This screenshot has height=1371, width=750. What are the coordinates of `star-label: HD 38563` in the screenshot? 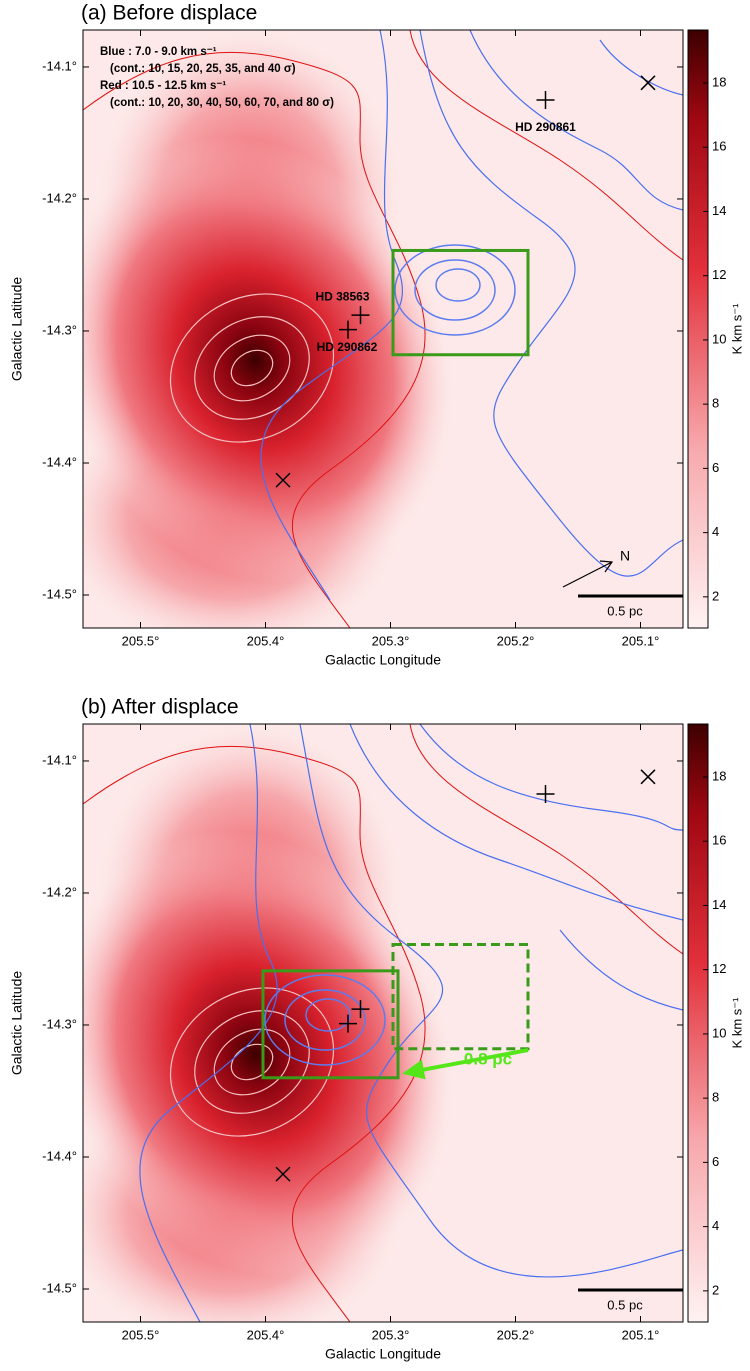 It's located at (342, 296).